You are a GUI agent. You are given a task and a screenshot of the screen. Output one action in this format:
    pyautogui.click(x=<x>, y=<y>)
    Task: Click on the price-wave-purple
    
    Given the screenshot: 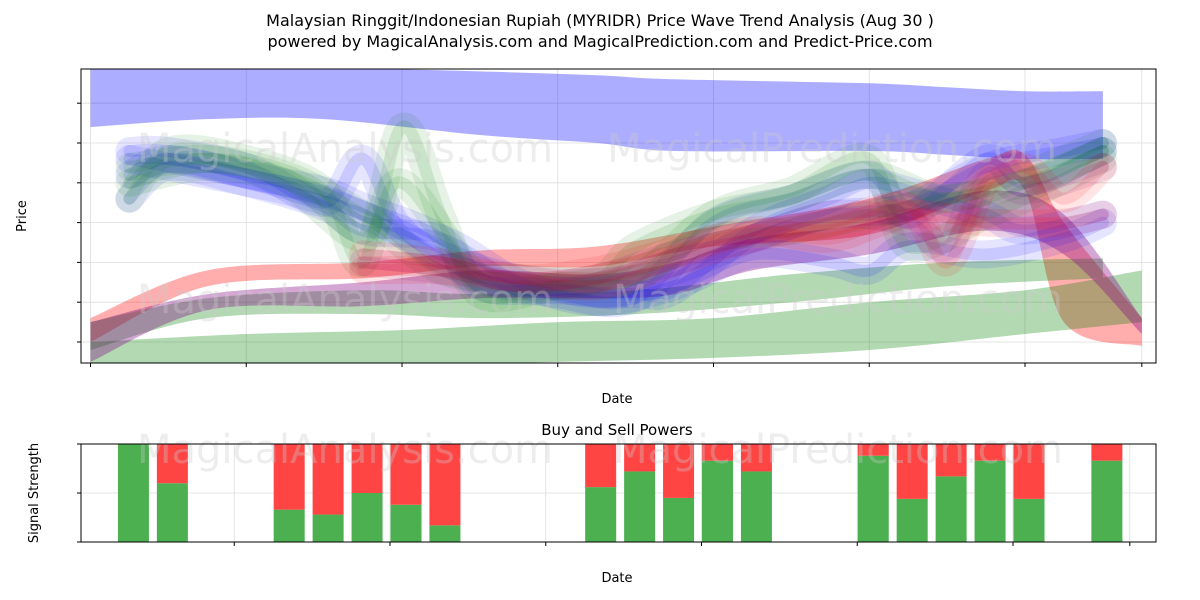 What is the action you would take?
    pyautogui.click(x=733, y=226)
    